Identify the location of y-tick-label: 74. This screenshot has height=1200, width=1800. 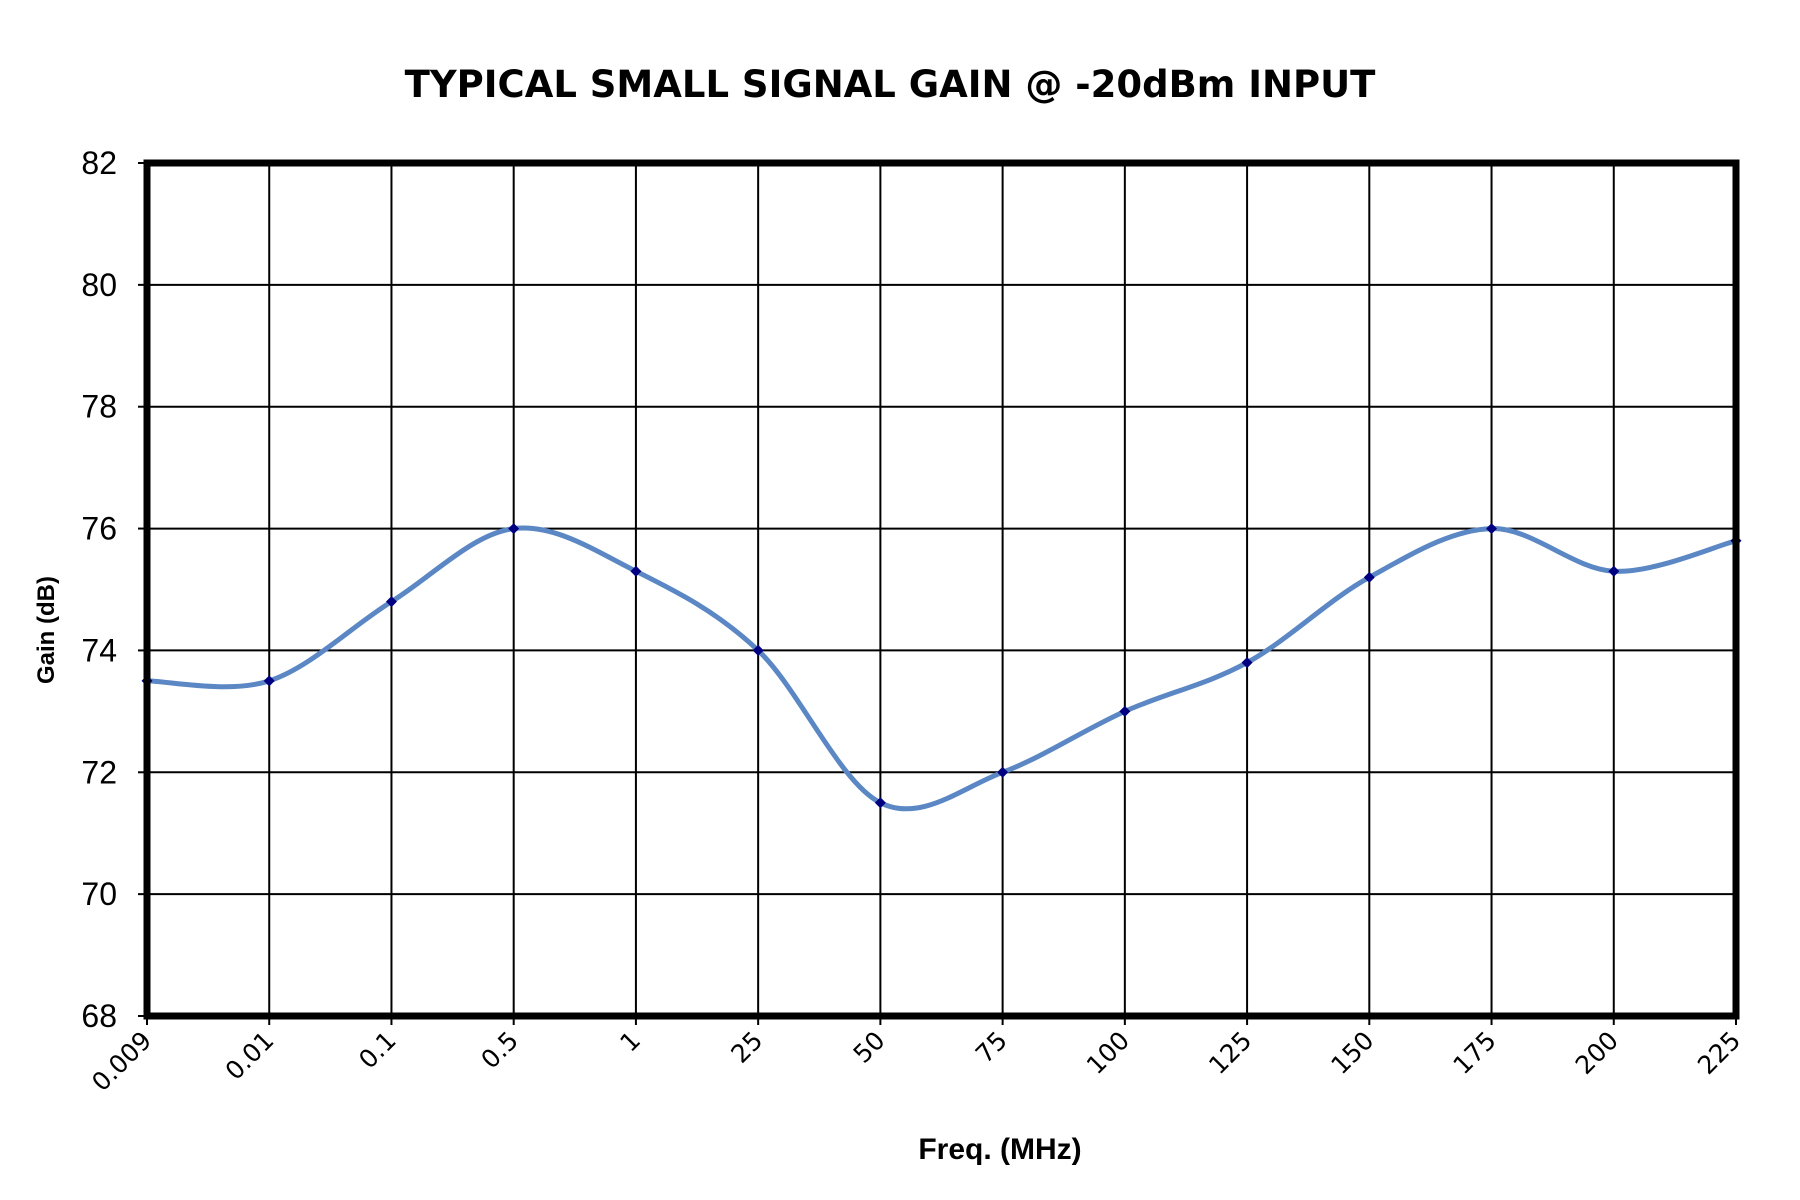
(99, 650).